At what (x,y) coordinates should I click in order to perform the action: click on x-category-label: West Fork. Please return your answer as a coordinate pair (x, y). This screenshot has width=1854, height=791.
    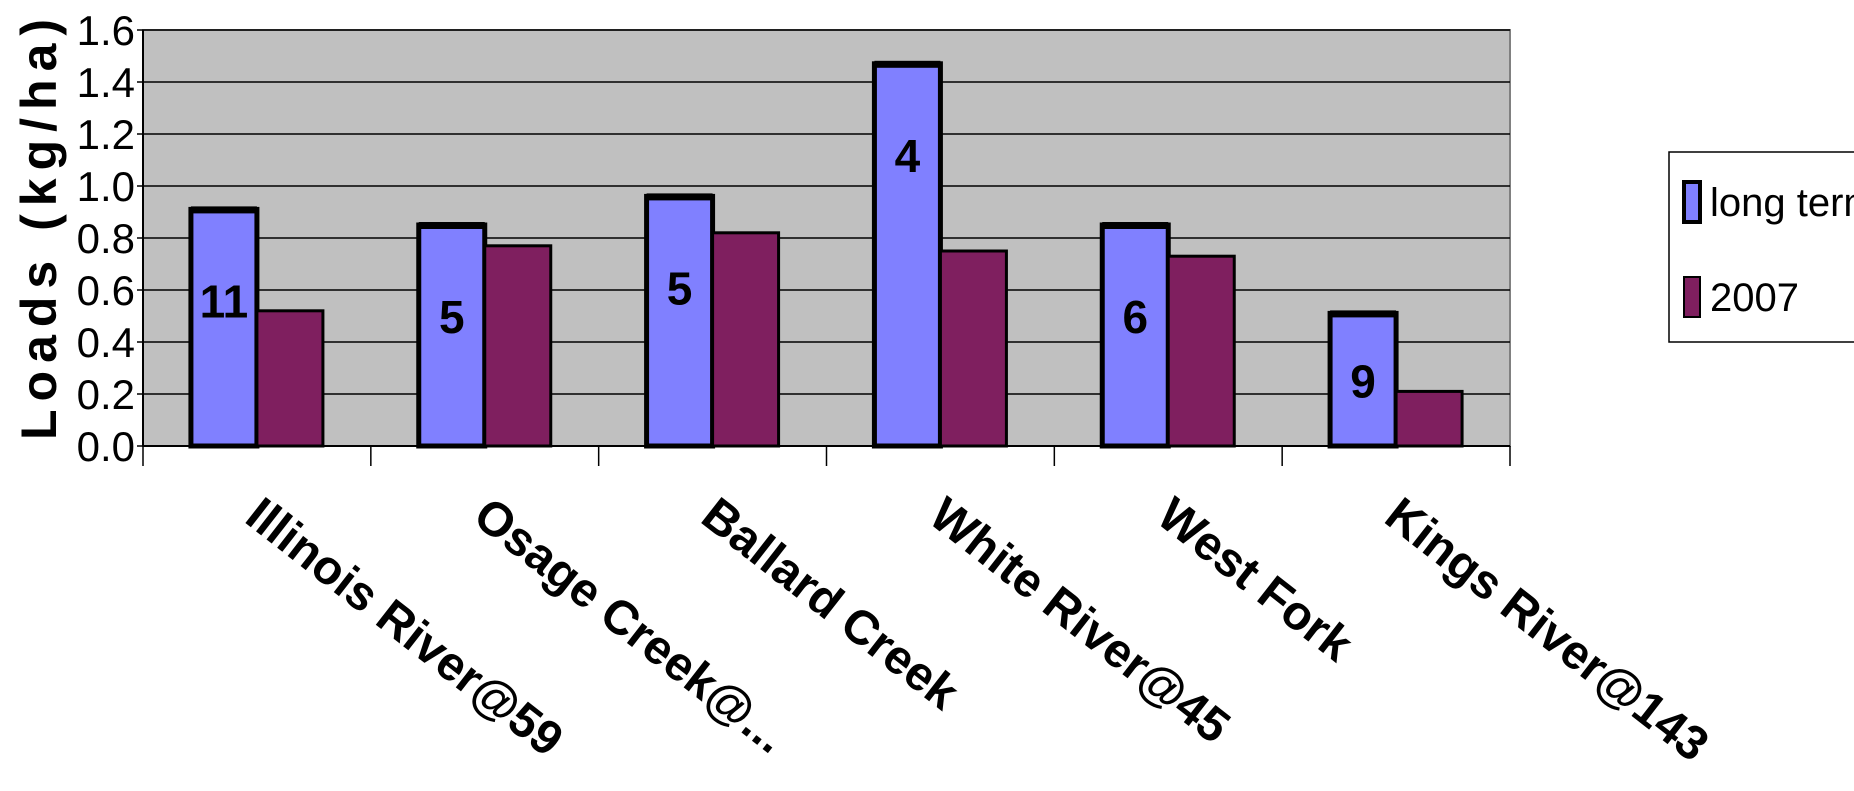
    Looking at the image, I should click on (1254, 580).